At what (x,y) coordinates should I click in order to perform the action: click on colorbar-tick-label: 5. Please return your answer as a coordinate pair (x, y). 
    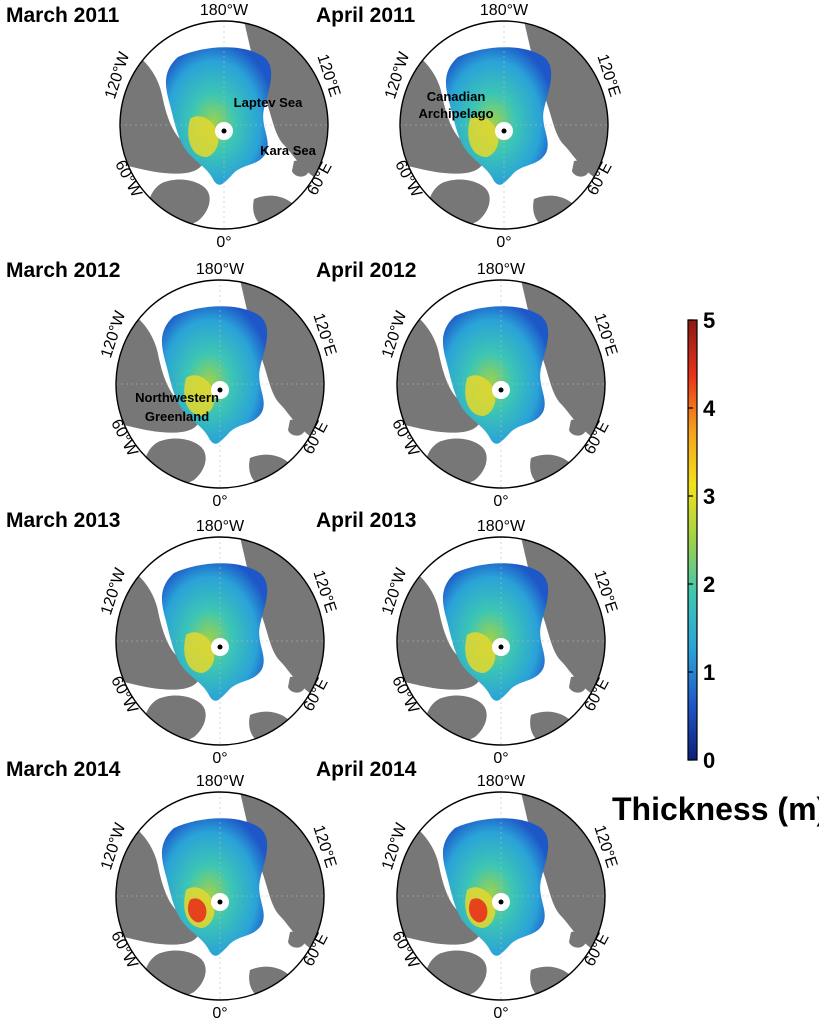
    Looking at the image, I should click on (709, 320).